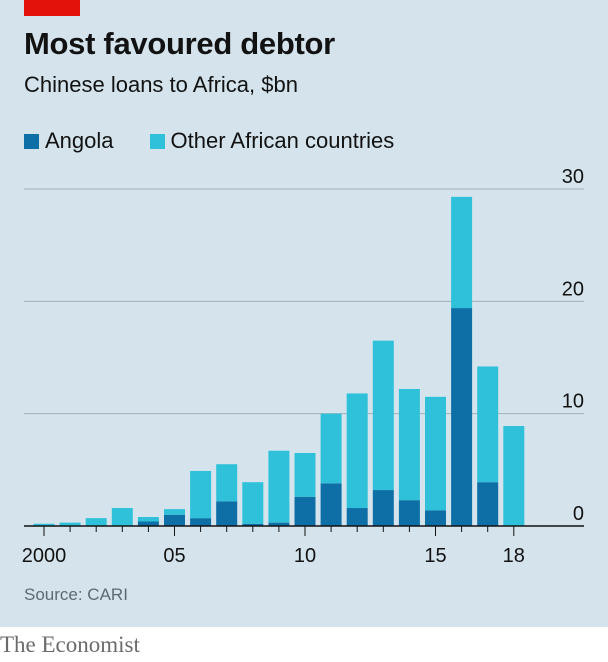 The image size is (608, 662). I want to click on brand-red-tag, so click(52, 8).